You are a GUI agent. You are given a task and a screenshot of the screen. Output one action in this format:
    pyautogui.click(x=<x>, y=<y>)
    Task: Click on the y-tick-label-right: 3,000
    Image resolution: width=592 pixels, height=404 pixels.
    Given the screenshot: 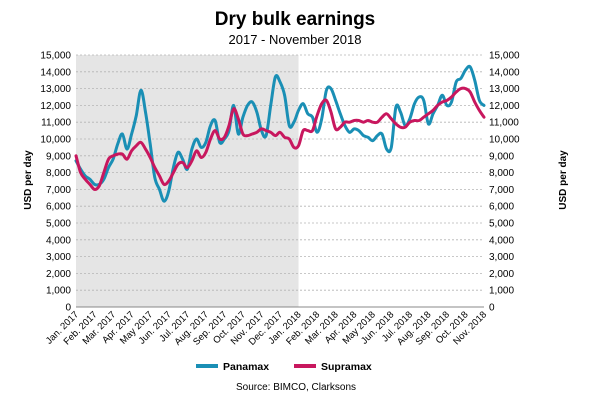 What is the action you would take?
    pyautogui.click(x=501, y=257)
    